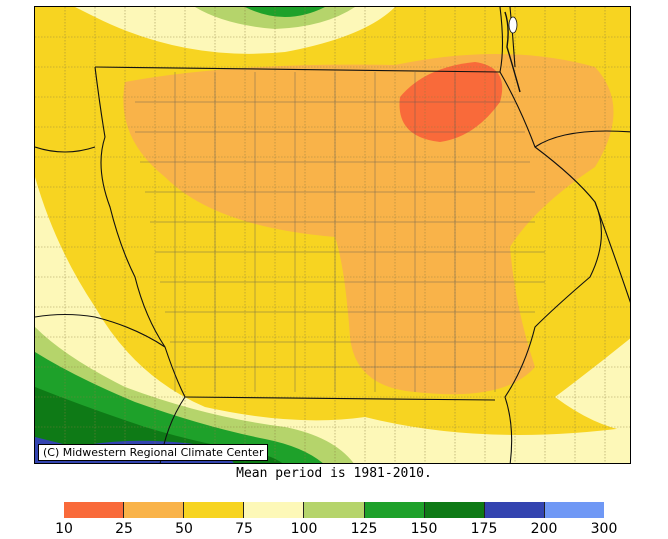 This screenshot has height=539, width=668. What do you see at coordinates (124, 529) in the screenshot?
I see `legend-label: 25` at bounding box center [124, 529].